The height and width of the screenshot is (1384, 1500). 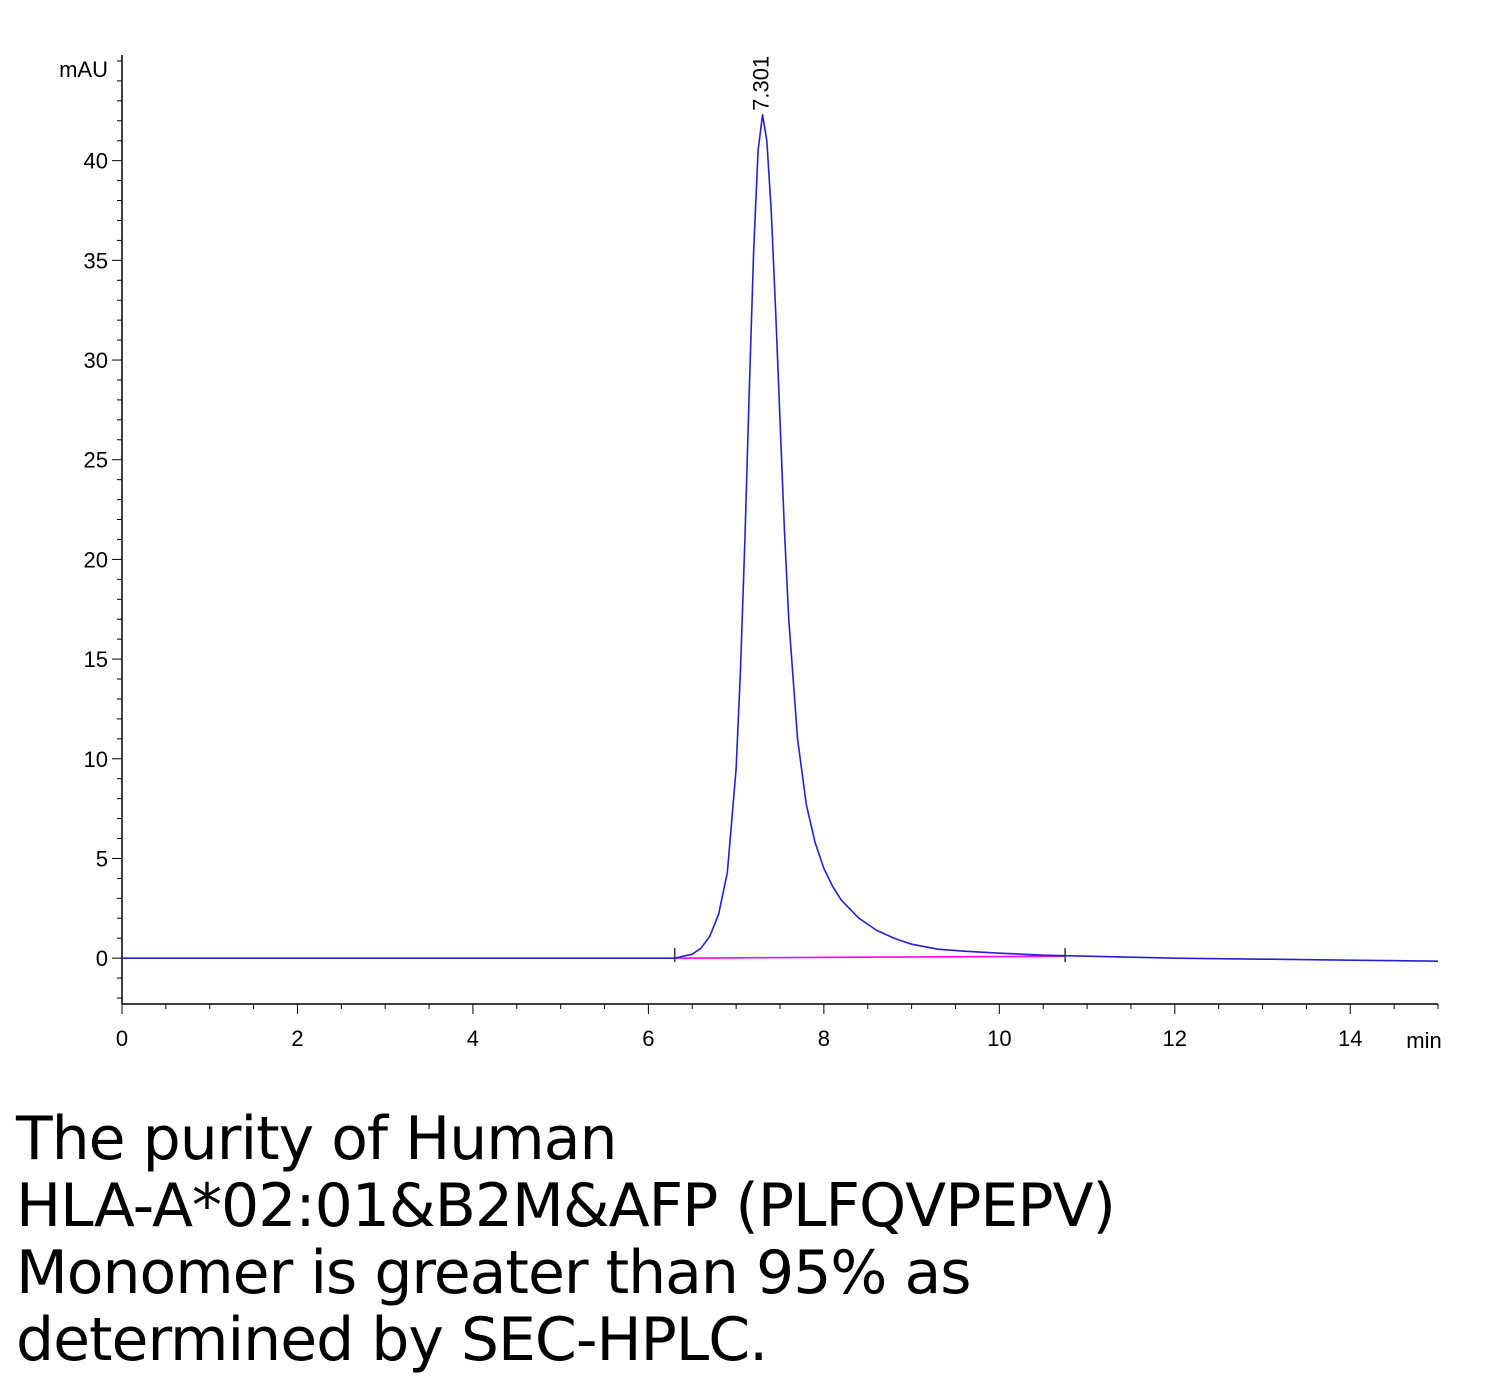 I want to click on x-tick-label: 6, so click(x=648, y=1038).